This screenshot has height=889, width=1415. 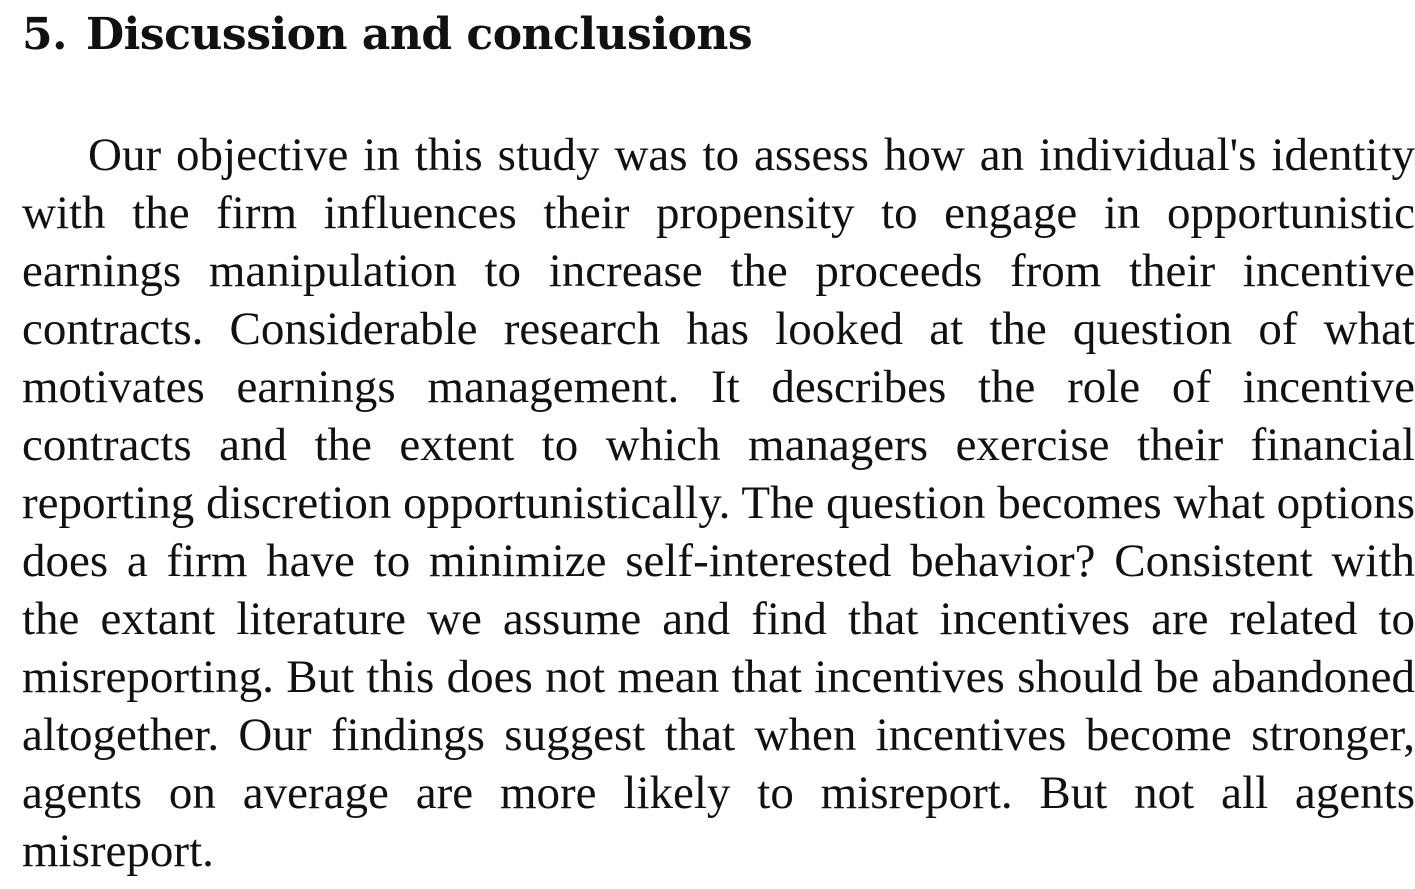 What do you see at coordinates (419, 34) in the screenshot?
I see `section-title: Discussion and conclusions` at bounding box center [419, 34].